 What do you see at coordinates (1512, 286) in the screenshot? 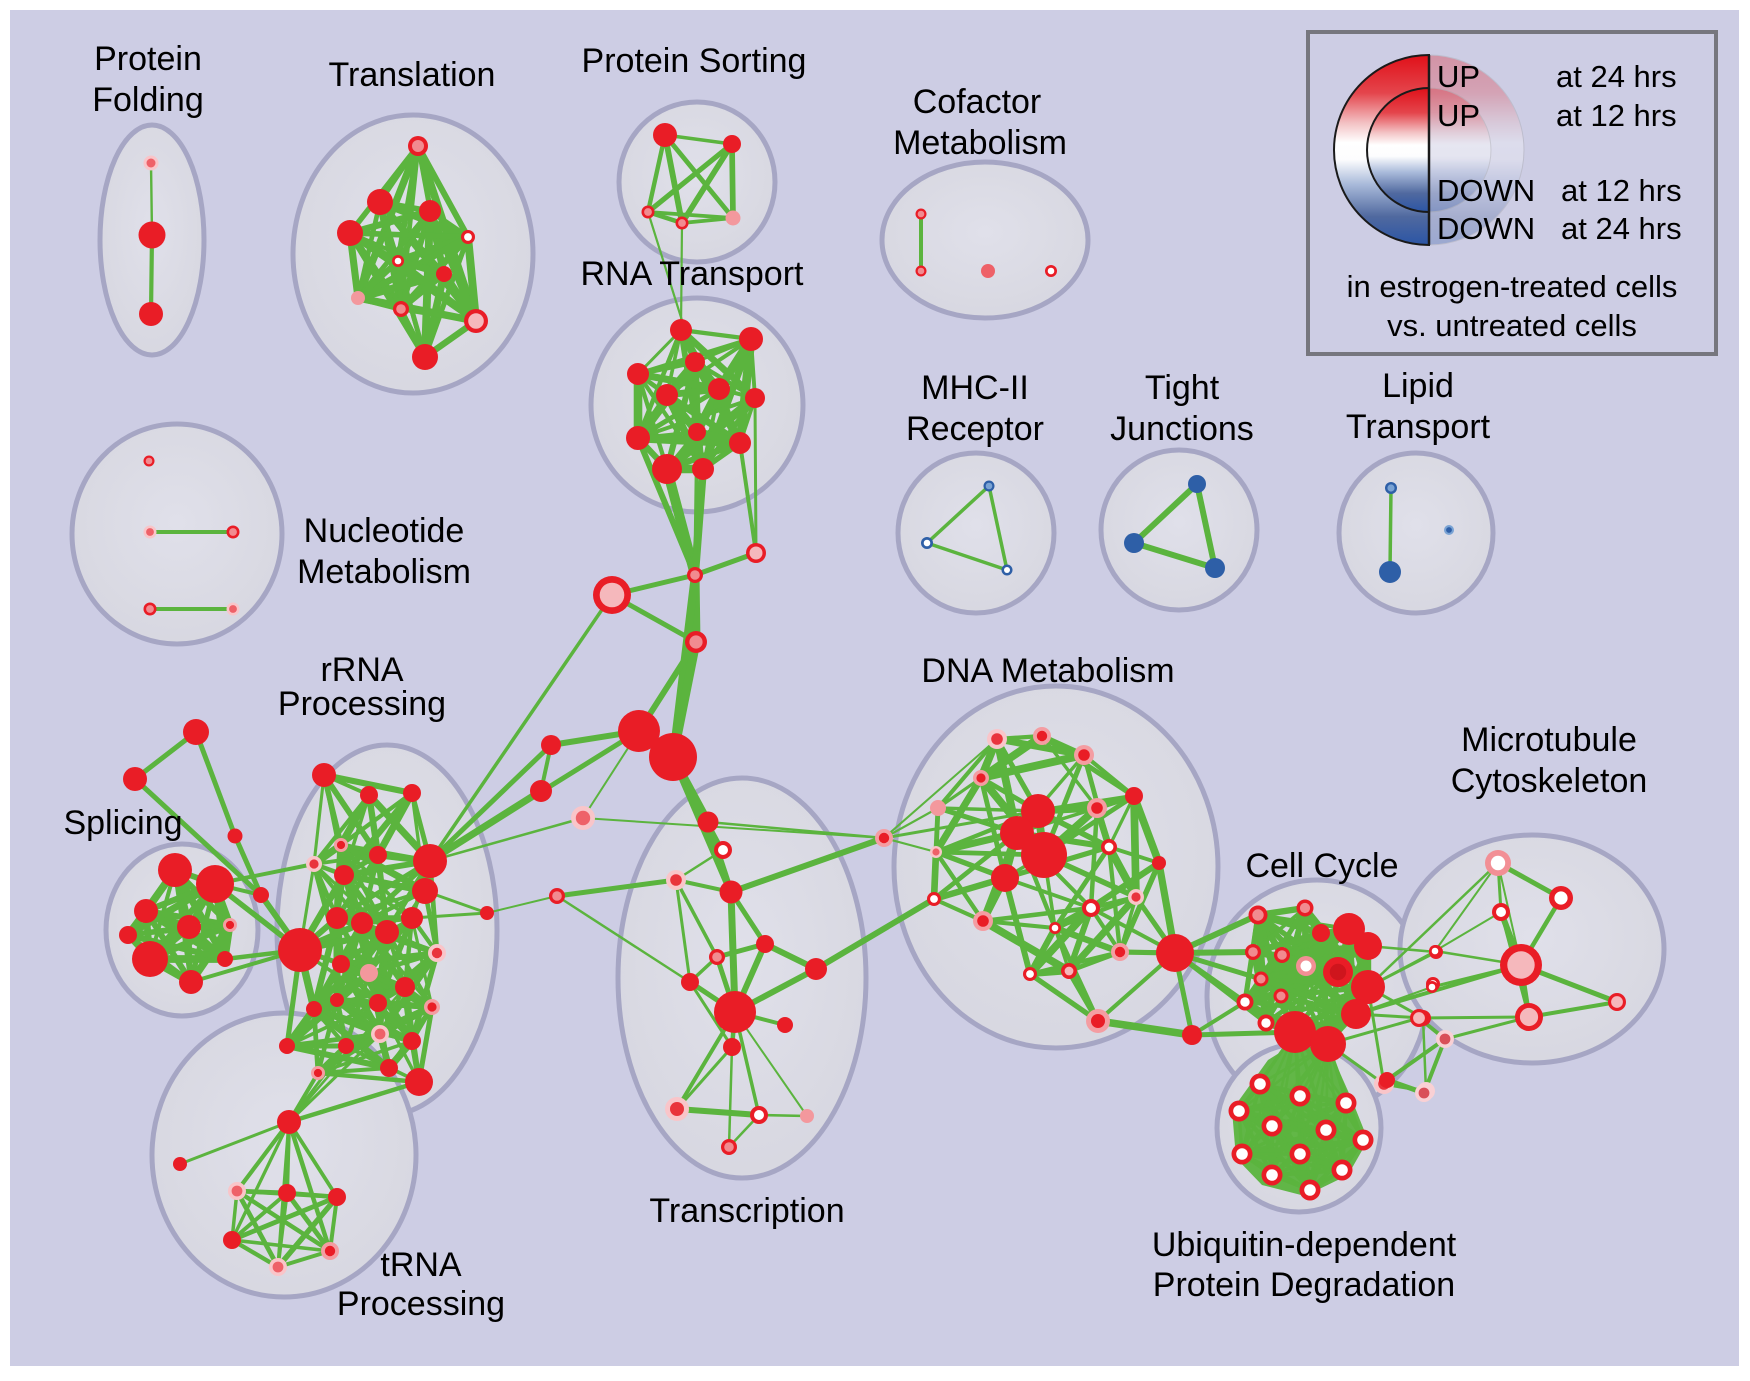
I see `svg-text: in estrogen-treated cells` at bounding box center [1512, 286].